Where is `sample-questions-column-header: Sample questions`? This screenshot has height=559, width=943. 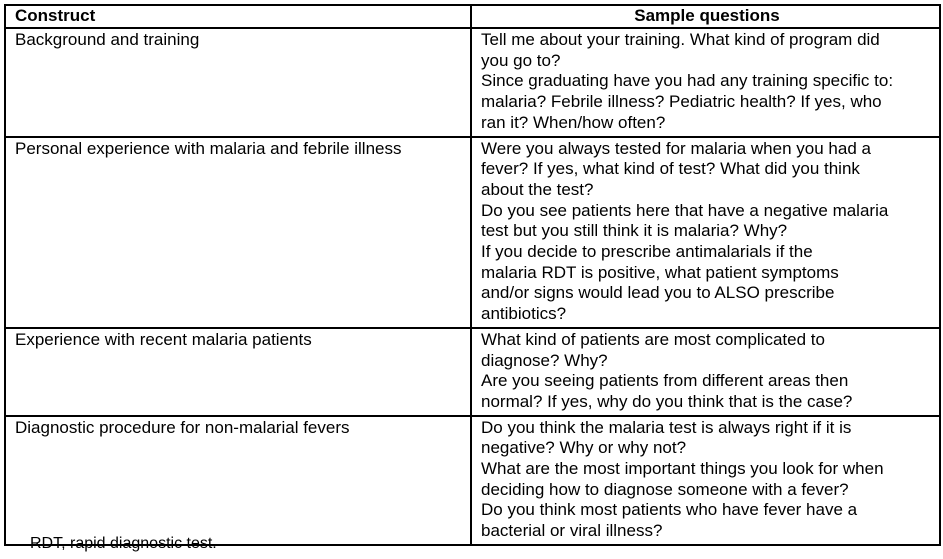 sample-questions-column-header: Sample questions is located at coordinates (705, 16).